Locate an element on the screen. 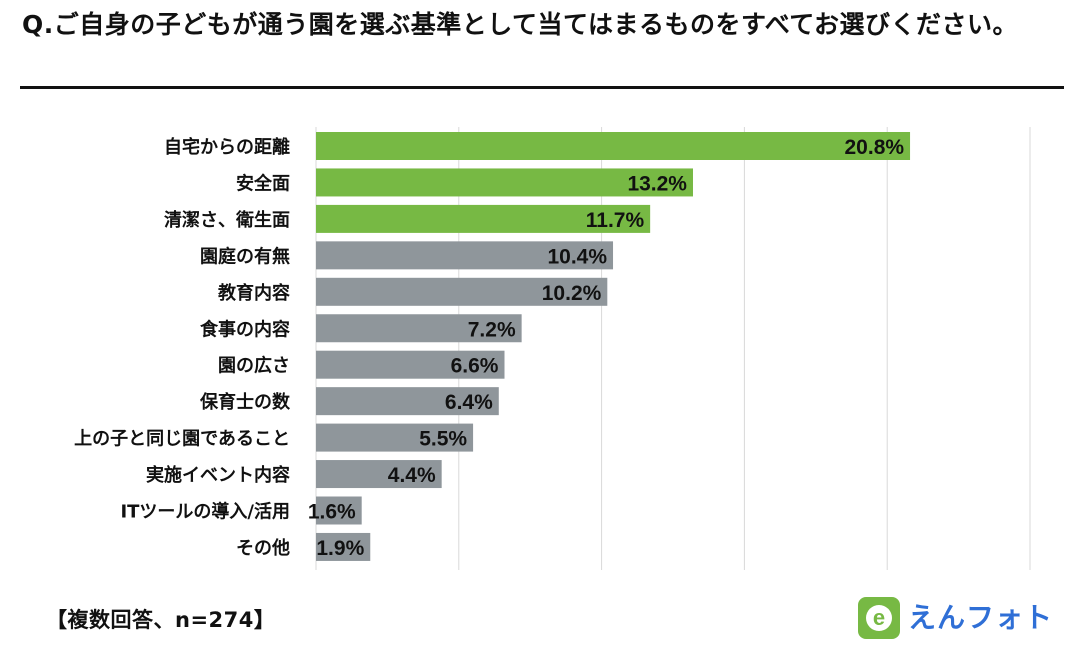 Image resolution: width=1082 pixels, height=662 pixels. value-label: 7.2% is located at coordinates (492, 329).